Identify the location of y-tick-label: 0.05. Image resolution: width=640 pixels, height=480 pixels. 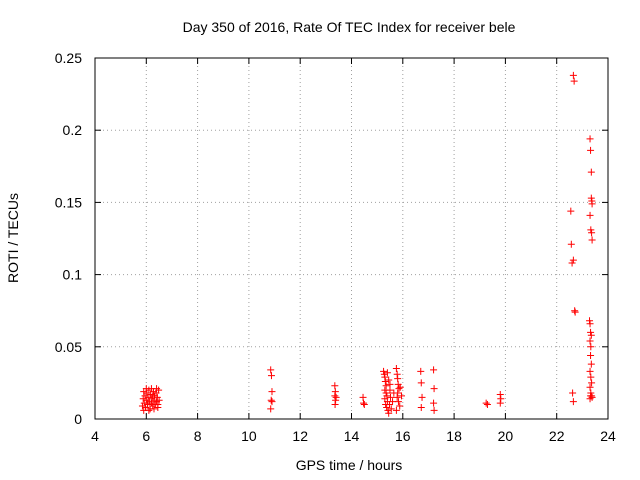
(68, 347).